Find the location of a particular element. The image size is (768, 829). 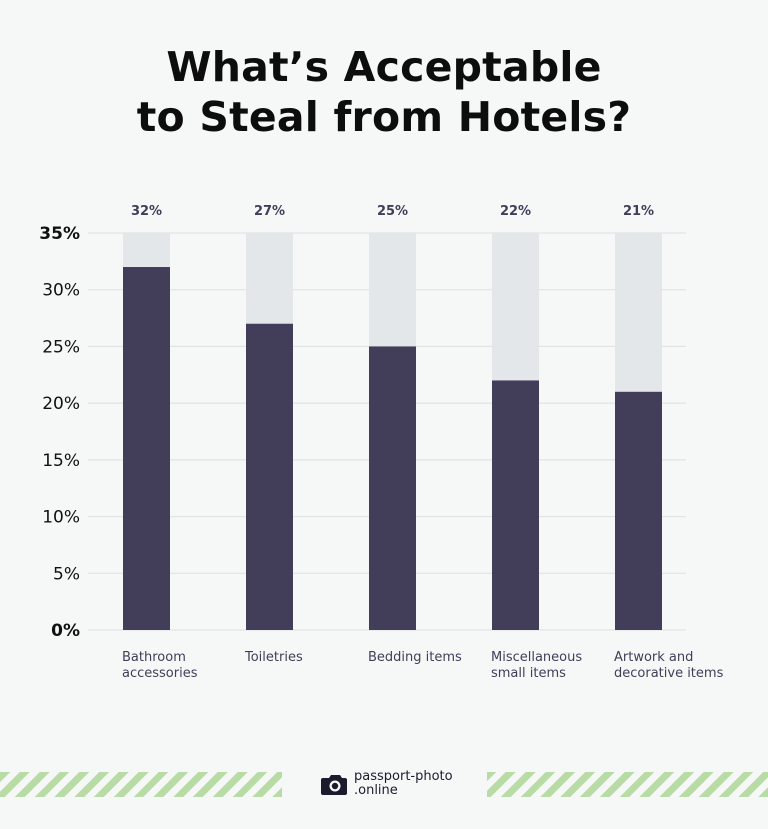

category-label: Bathroom accessories is located at coordinates (160, 665).